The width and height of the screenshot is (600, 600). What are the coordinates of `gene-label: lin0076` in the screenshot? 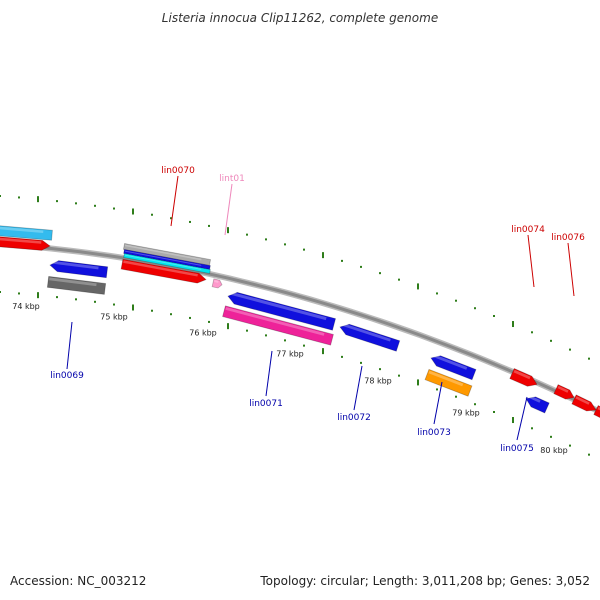 It's located at (568, 238).